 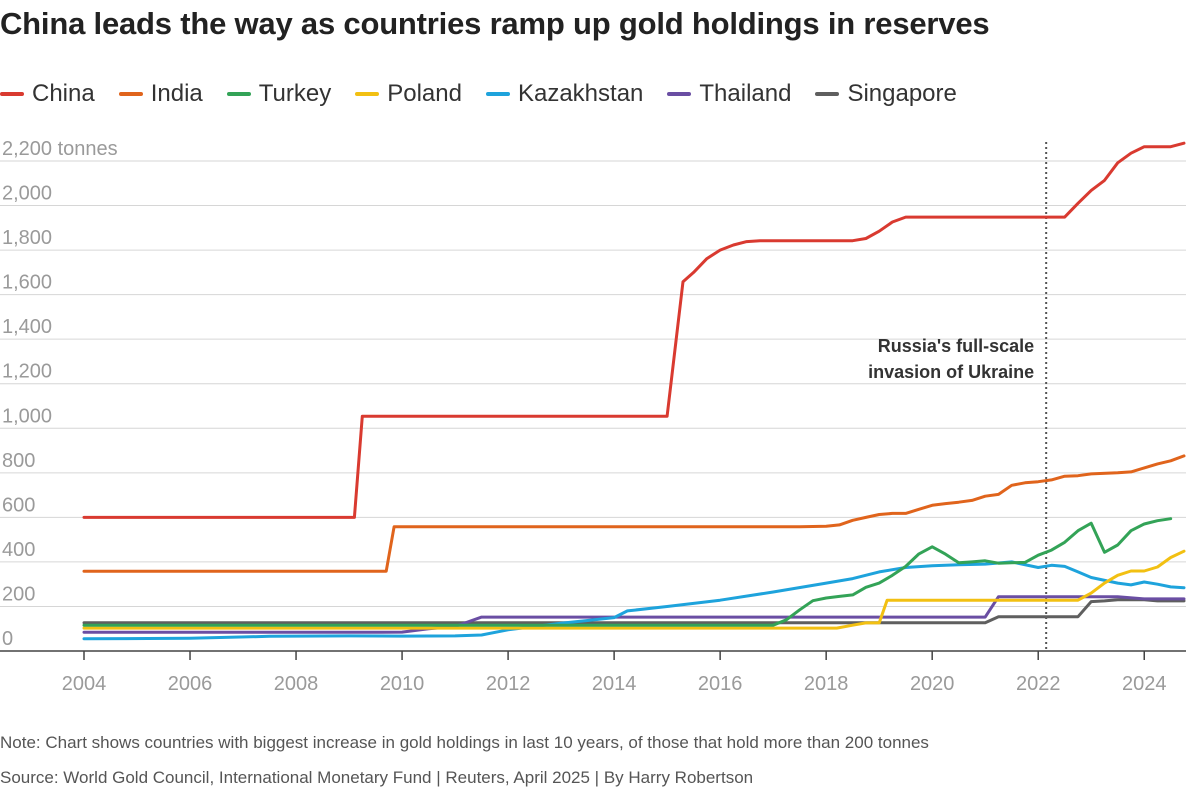 What do you see at coordinates (593, 655) in the screenshot?
I see `x-axis` at bounding box center [593, 655].